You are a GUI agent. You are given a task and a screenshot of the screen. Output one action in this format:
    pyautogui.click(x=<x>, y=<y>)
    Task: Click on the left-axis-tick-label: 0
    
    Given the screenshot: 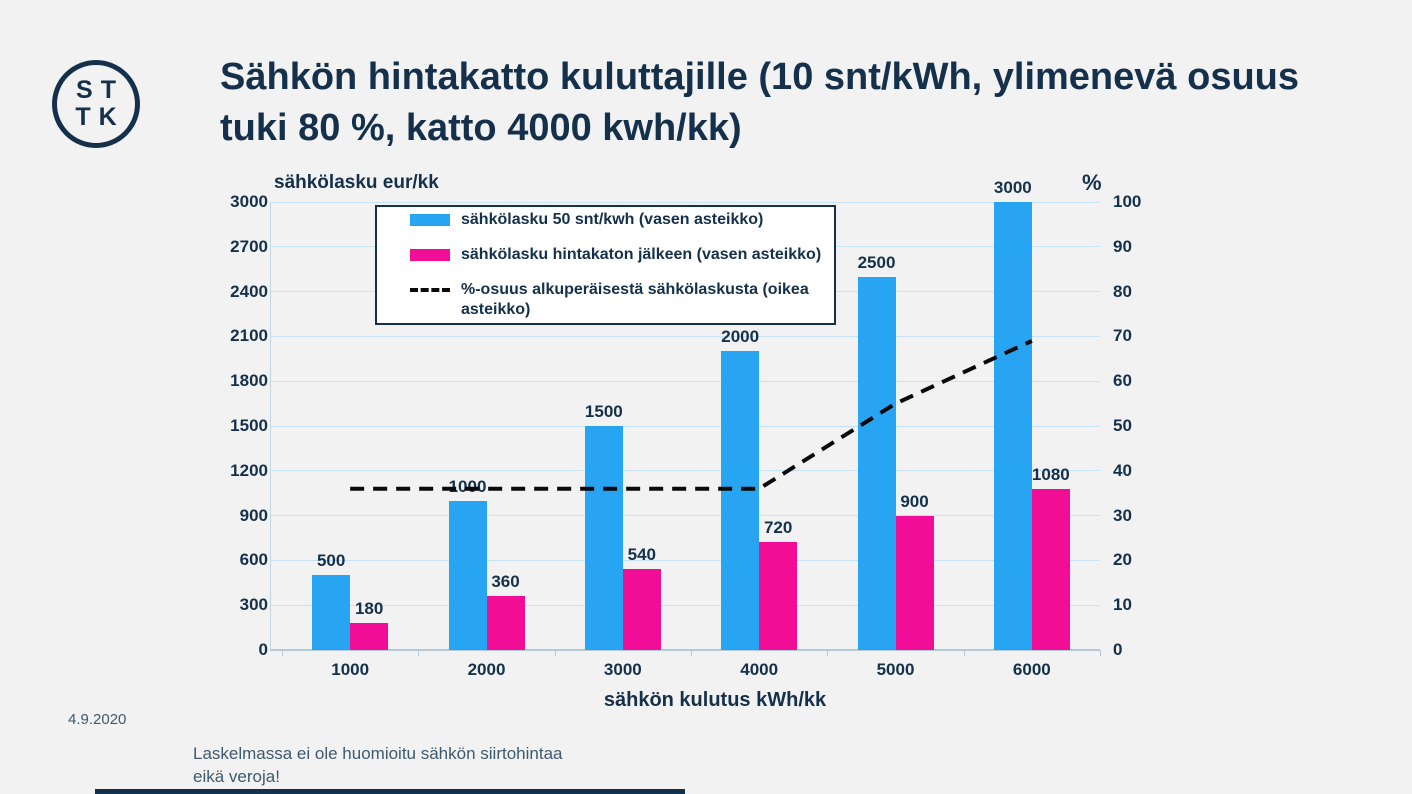 What is the action you would take?
    pyautogui.click(x=263, y=649)
    